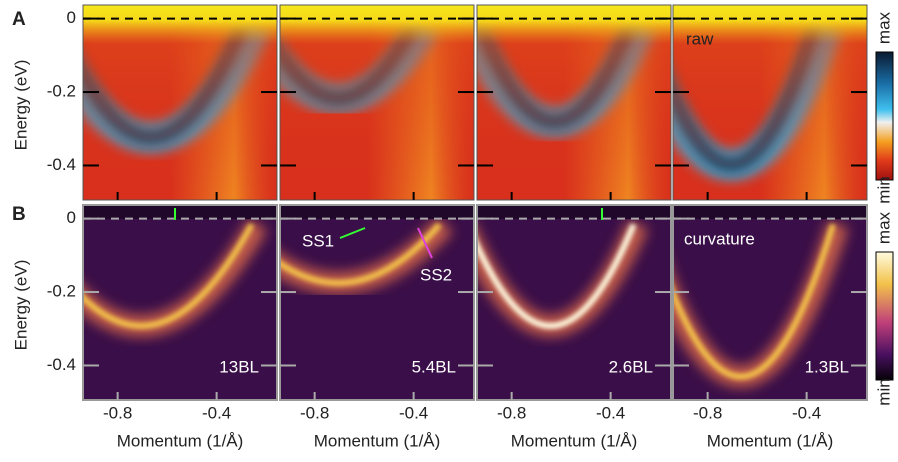 The width and height of the screenshot is (898, 462). What do you see at coordinates (239, 366) in the screenshot?
I see `sample-label: 13BL` at bounding box center [239, 366].